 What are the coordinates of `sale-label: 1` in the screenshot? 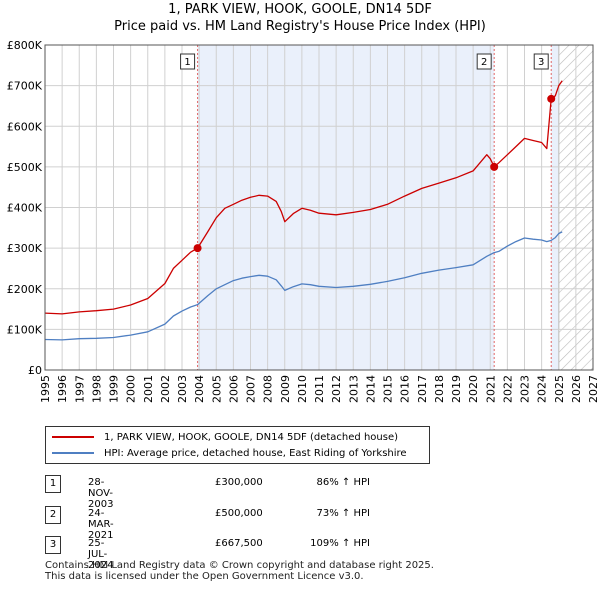 It's located at (187, 62).